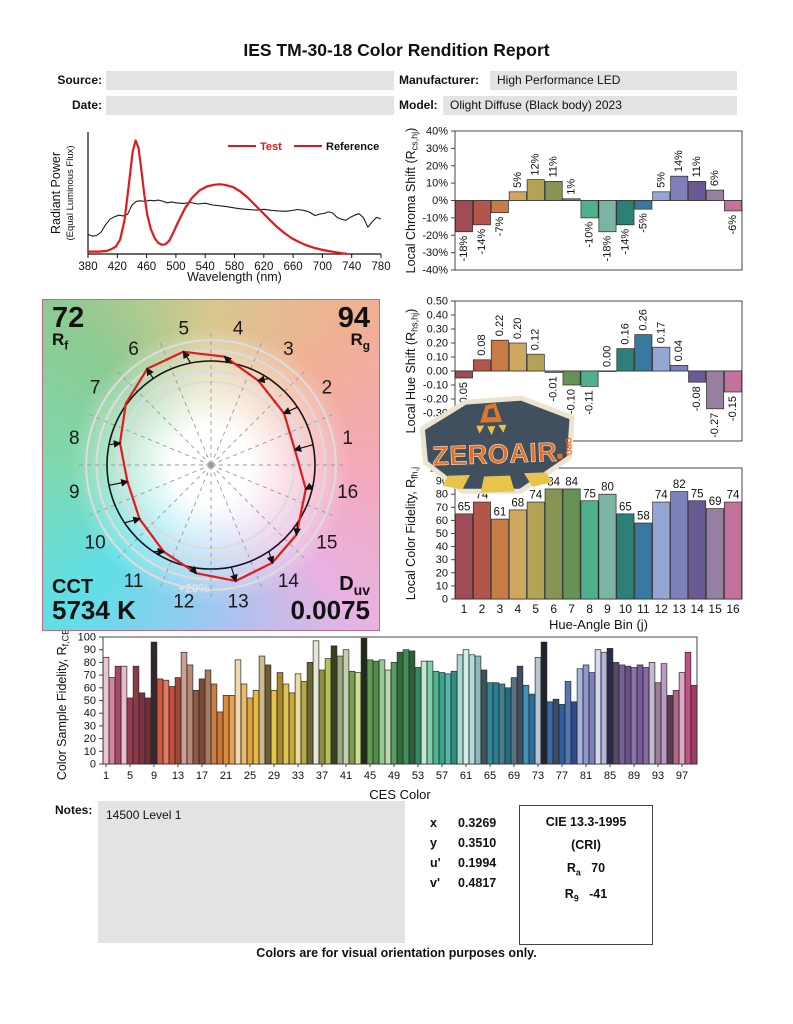 The image size is (793, 1024). What do you see at coordinates (90, 688) in the screenshot?
I see `svg-text: 60` at bounding box center [90, 688].